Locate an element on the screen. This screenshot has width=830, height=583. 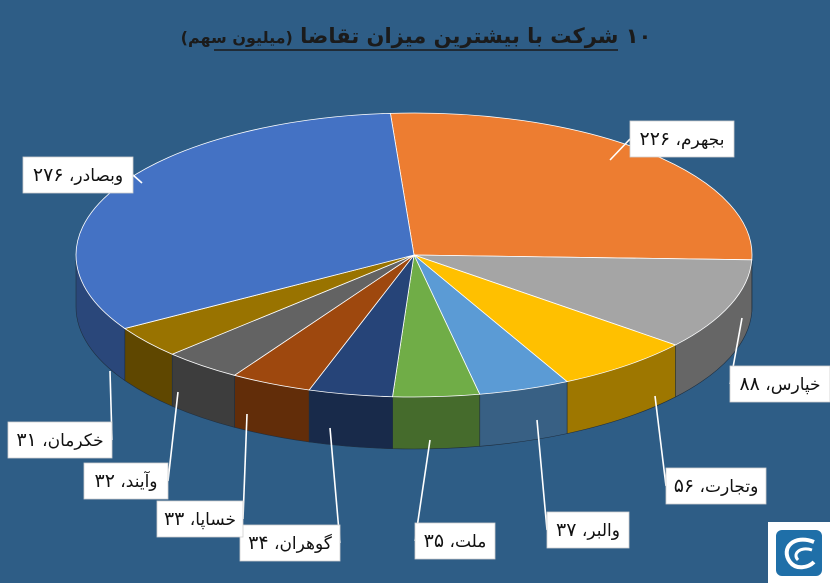
data-label-7: خساپا، ۳۳ is located at coordinates (200, 519).